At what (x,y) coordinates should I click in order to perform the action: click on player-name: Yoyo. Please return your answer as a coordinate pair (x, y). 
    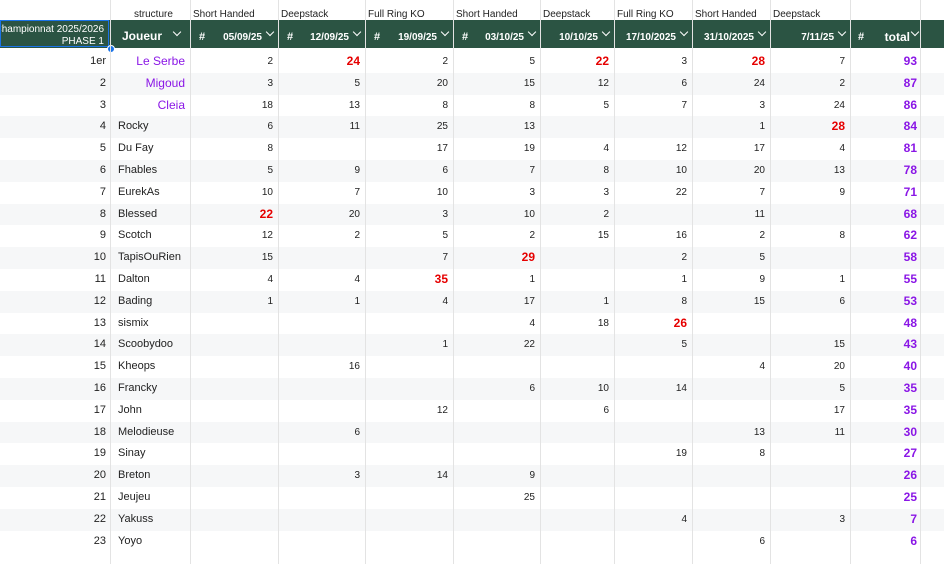
    Looking at the image, I should click on (130, 540).